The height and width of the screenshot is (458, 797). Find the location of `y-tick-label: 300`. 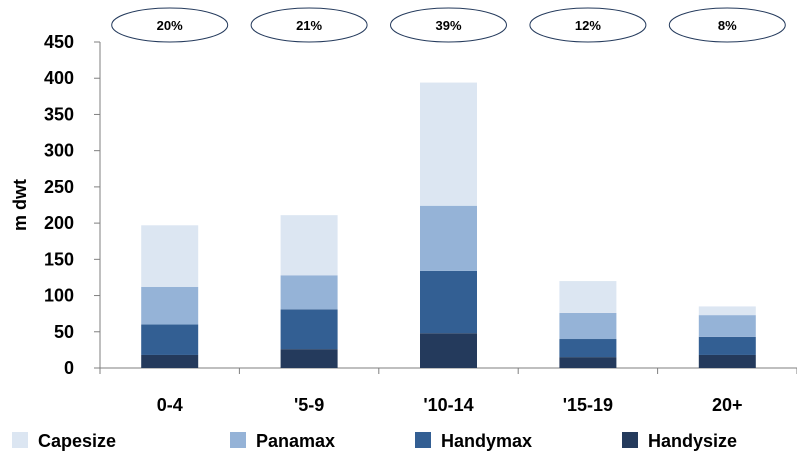

y-tick-label: 300 is located at coordinates (59, 151).